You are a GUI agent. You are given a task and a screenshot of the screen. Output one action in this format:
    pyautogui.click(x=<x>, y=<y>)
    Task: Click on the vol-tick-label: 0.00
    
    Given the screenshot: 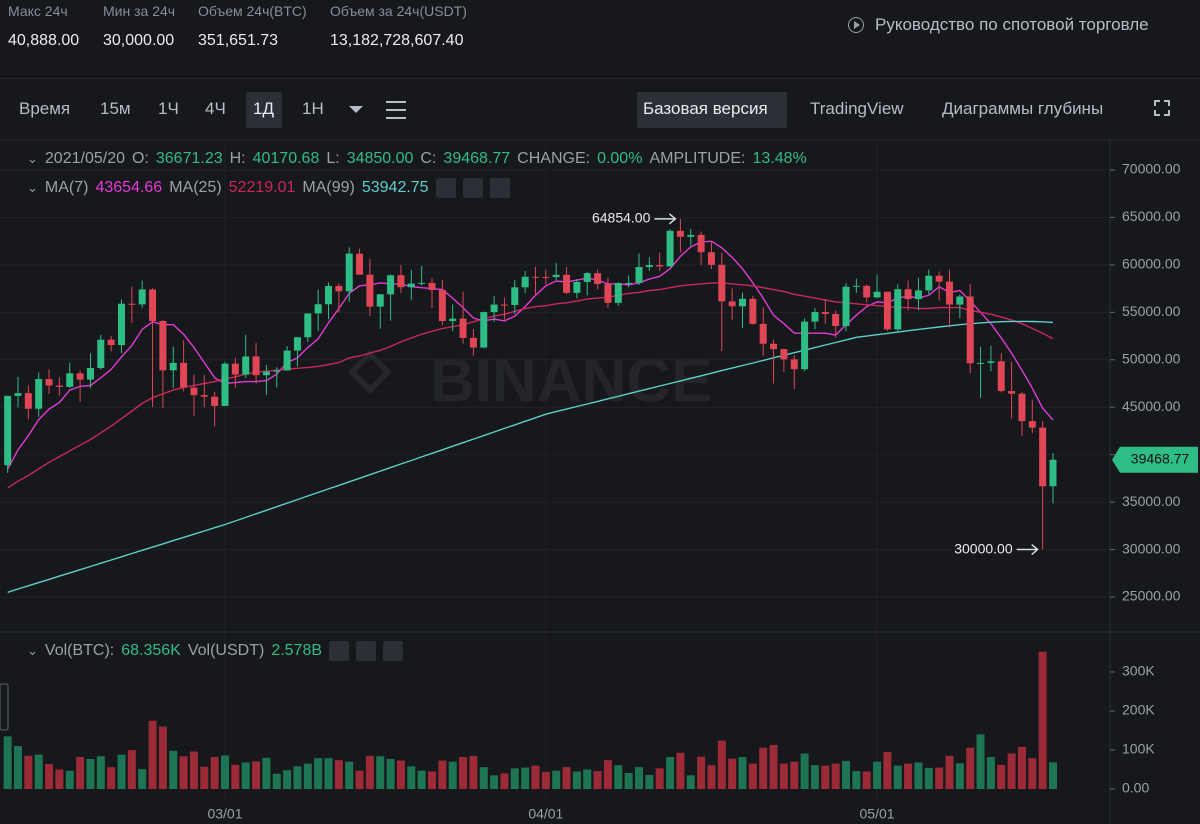 What is the action you would take?
    pyautogui.click(x=1135, y=788)
    